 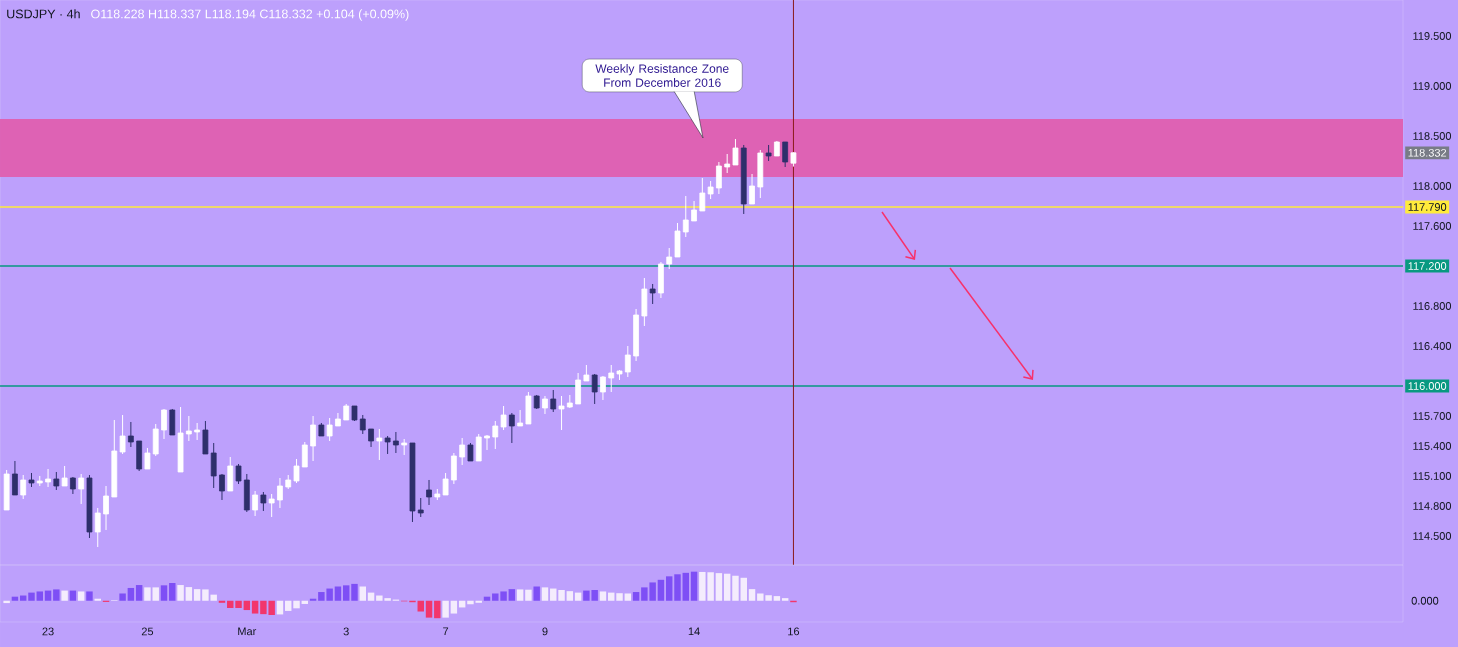 What do you see at coordinates (48, 631) in the screenshot?
I see `x-tick-label: 23` at bounding box center [48, 631].